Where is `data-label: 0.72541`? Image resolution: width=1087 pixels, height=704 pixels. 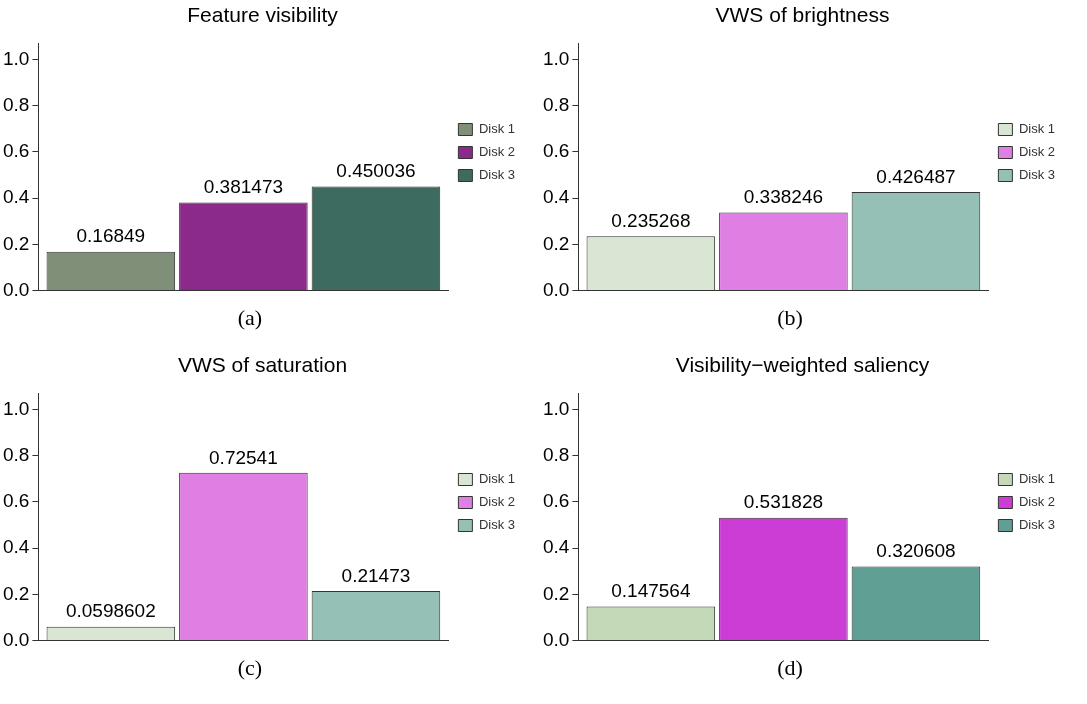
data-label: 0.72541 is located at coordinates (243, 457).